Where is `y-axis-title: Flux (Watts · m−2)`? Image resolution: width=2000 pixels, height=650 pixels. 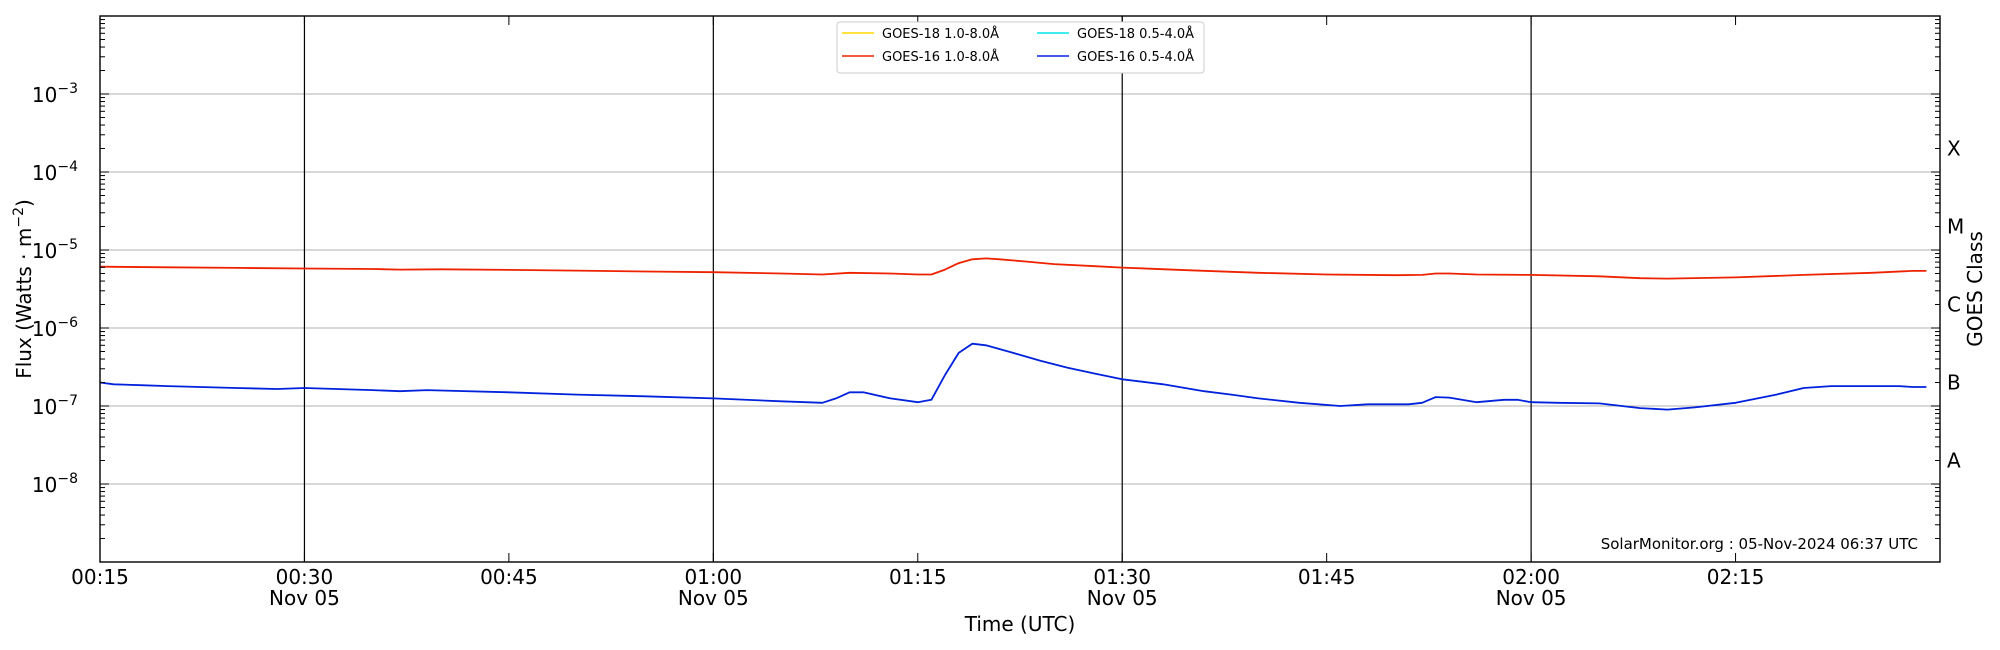
y-axis-title: Flux (Watts · m−2) is located at coordinates (23, 289).